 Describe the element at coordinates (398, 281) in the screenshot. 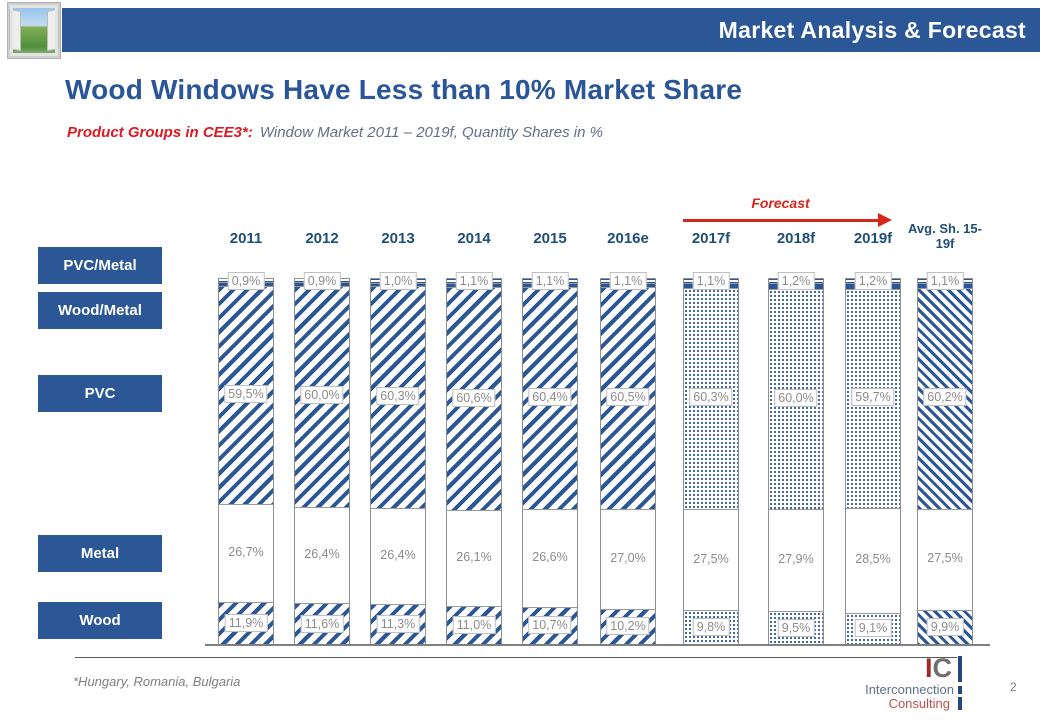

I see `label-pvc-metal-value: 1,0%` at that location.